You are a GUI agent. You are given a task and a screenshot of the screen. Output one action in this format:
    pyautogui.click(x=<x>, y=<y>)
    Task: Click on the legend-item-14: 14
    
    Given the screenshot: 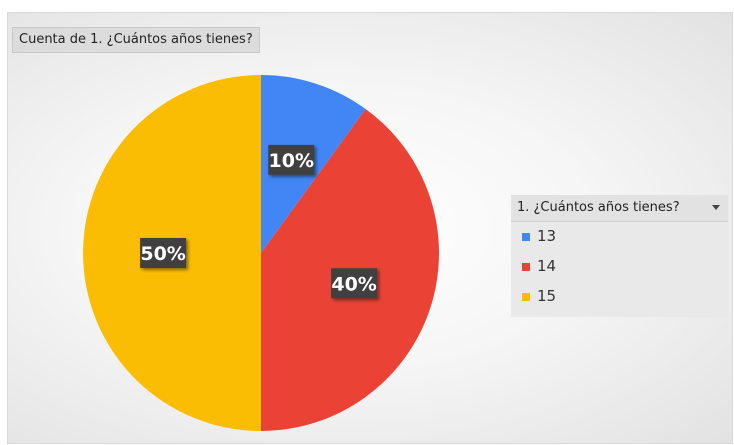 What is the action you would take?
    pyautogui.click(x=619, y=267)
    